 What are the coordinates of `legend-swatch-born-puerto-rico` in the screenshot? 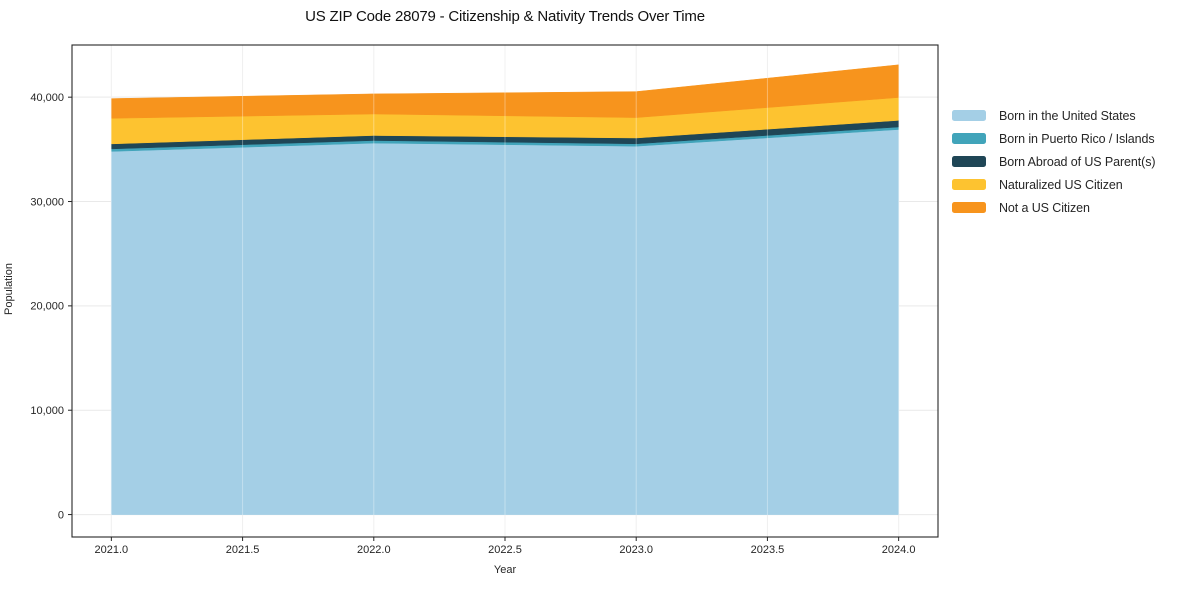 It's located at (969, 138).